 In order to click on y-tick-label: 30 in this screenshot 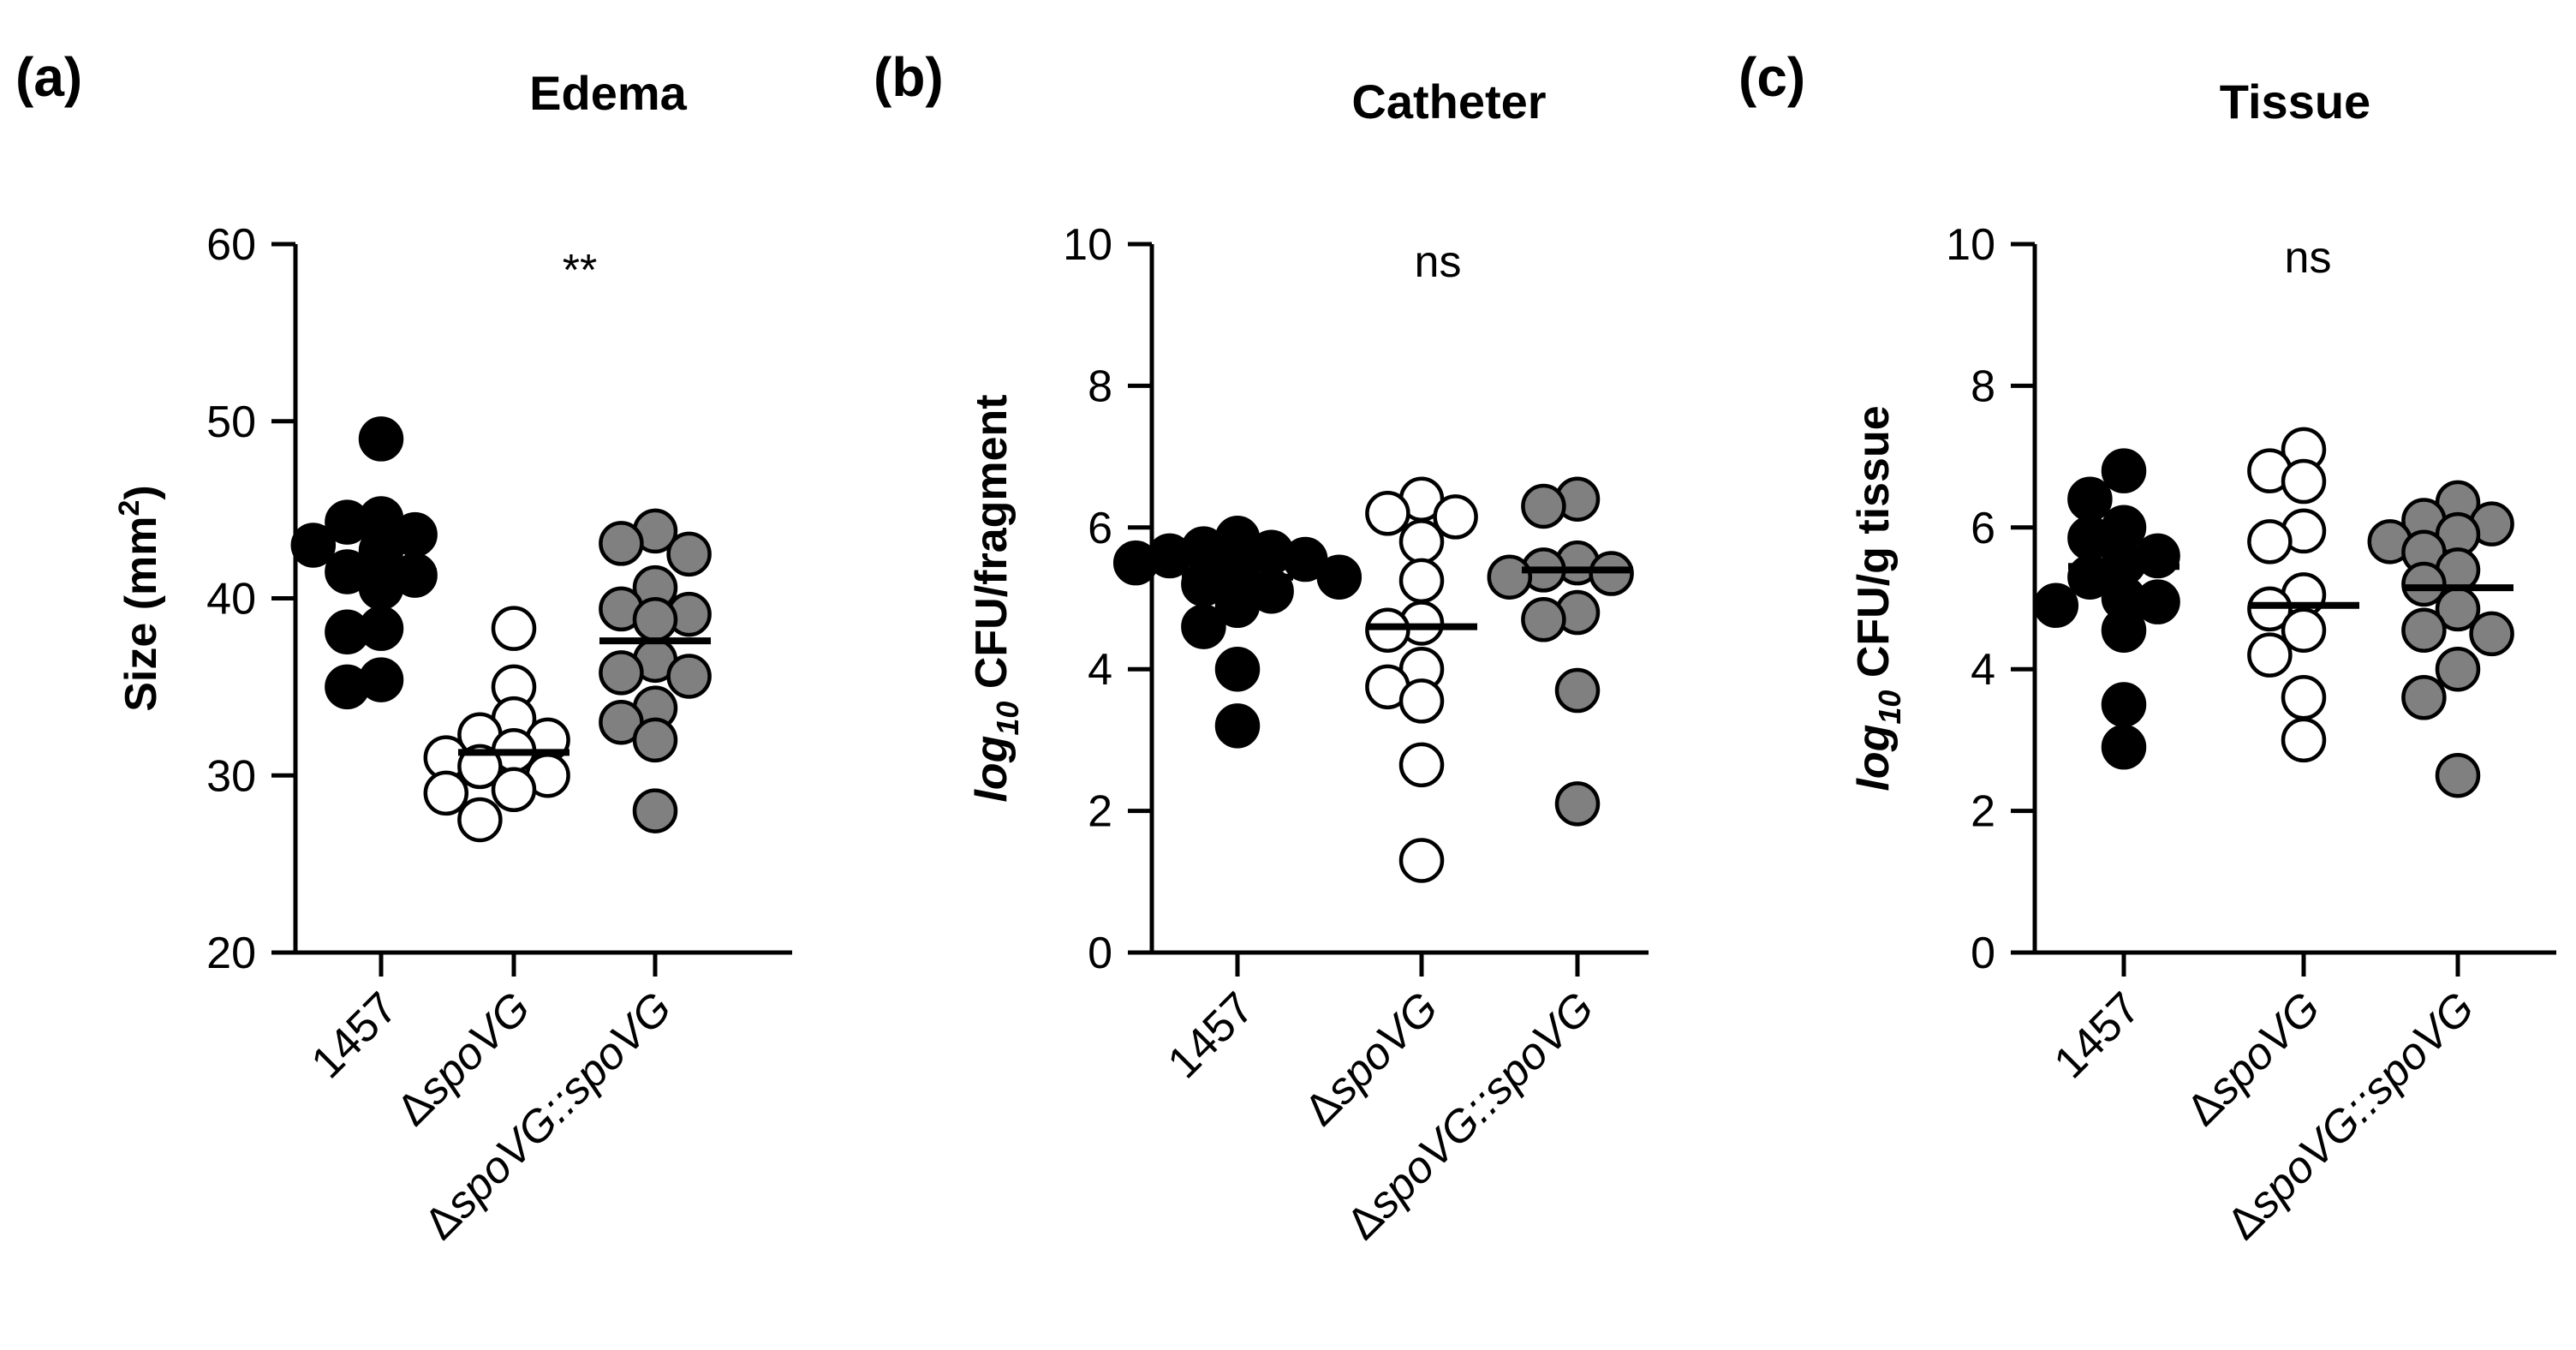, I will do `click(231, 776)`.